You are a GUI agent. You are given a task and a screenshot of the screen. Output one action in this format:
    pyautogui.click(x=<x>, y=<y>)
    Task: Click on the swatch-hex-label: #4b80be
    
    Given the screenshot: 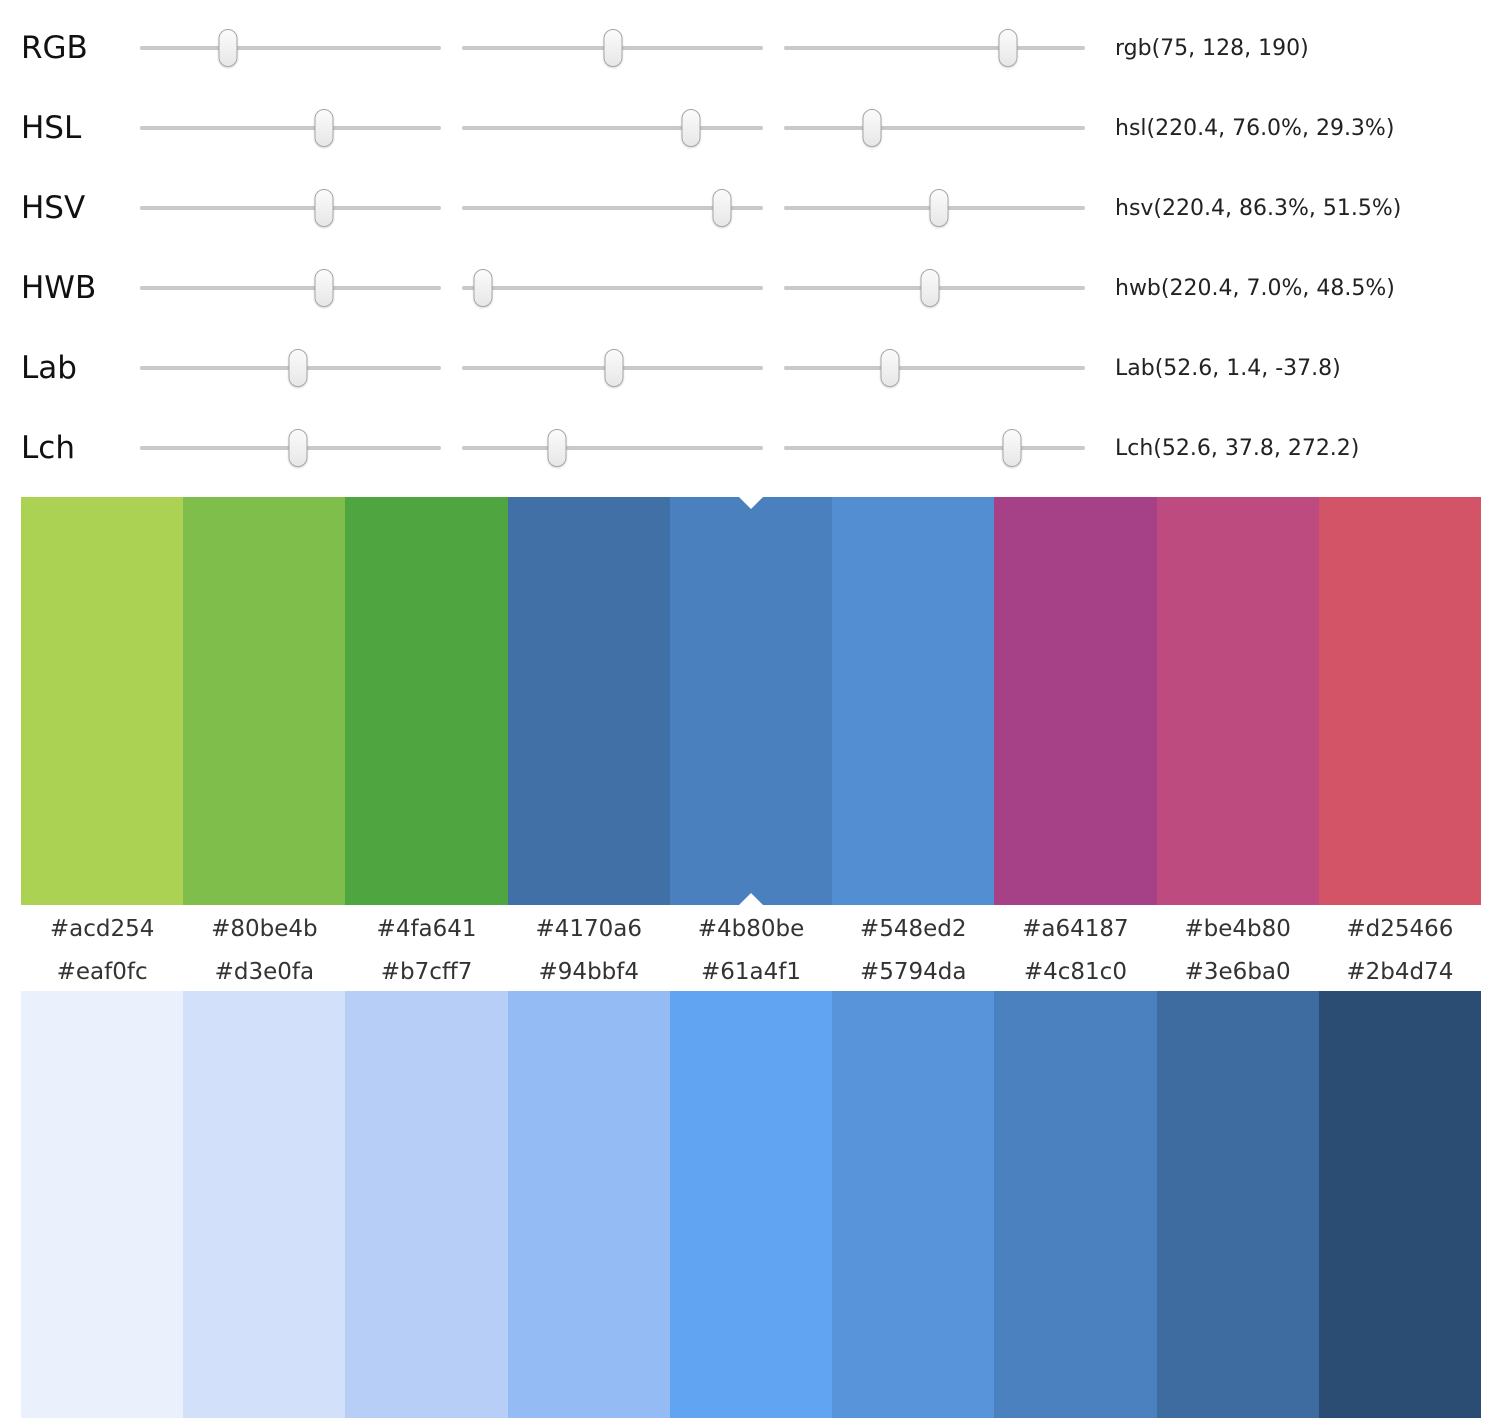 What is the action you would take?
    pyautogui.click(x=751, y=928)
    